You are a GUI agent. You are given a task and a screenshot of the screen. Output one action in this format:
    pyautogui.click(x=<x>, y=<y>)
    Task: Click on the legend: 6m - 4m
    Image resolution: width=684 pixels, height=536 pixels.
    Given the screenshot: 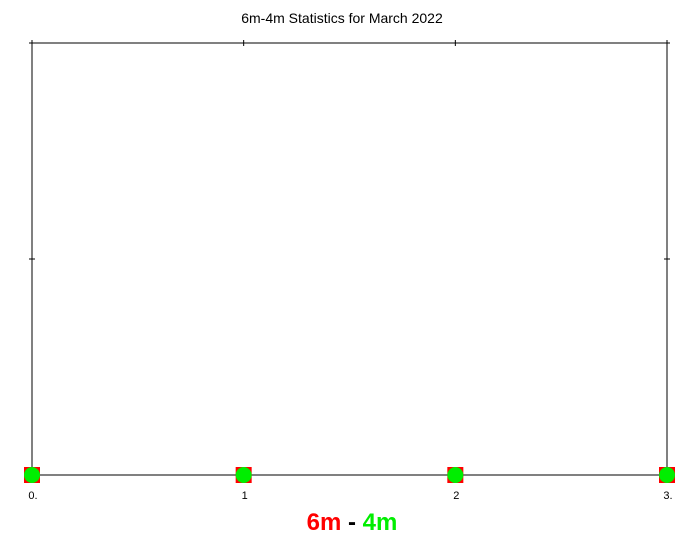 What is the action you would take?
    pyautogui.click(x=352, y=522)
    